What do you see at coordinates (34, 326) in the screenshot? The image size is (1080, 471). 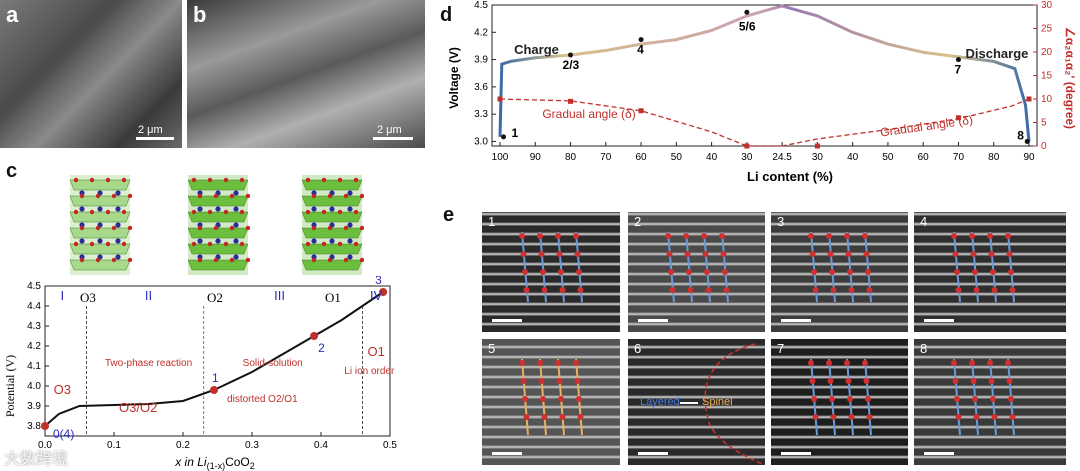 I see `y-tick-label: 4.3` at bounding box center [34, 326].